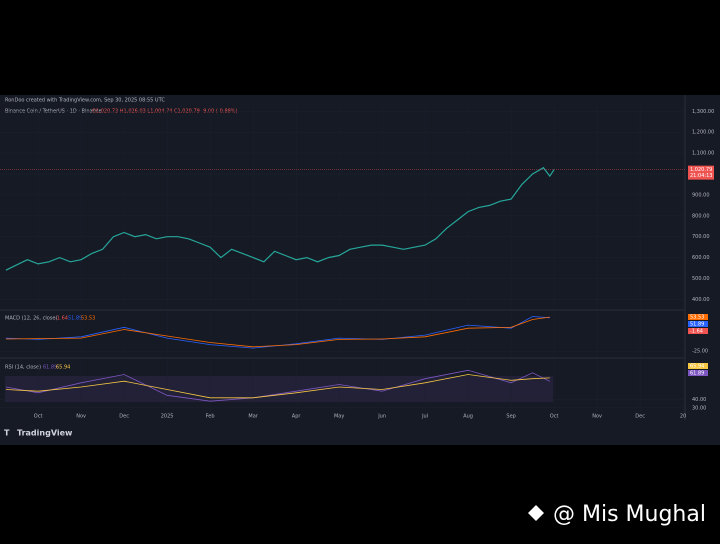  What do you see at coordinates (701, 279) in the screenshot?
I see `y-tick-label: 500.00` at bounding box center [701, 279].